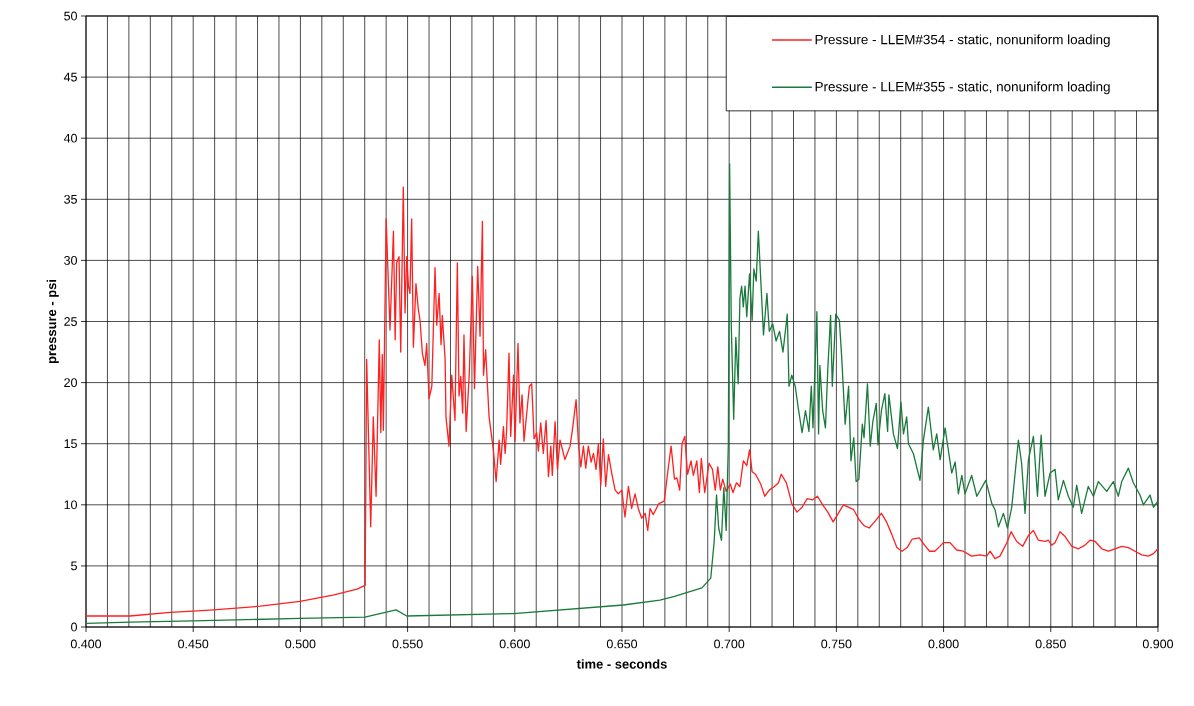 This screenshot has height=706, width=1194. What do you see at coordinates (300, 644) in the screenshot?
I see `x-tick-label: 0.500` at bounding box center [300, 644].